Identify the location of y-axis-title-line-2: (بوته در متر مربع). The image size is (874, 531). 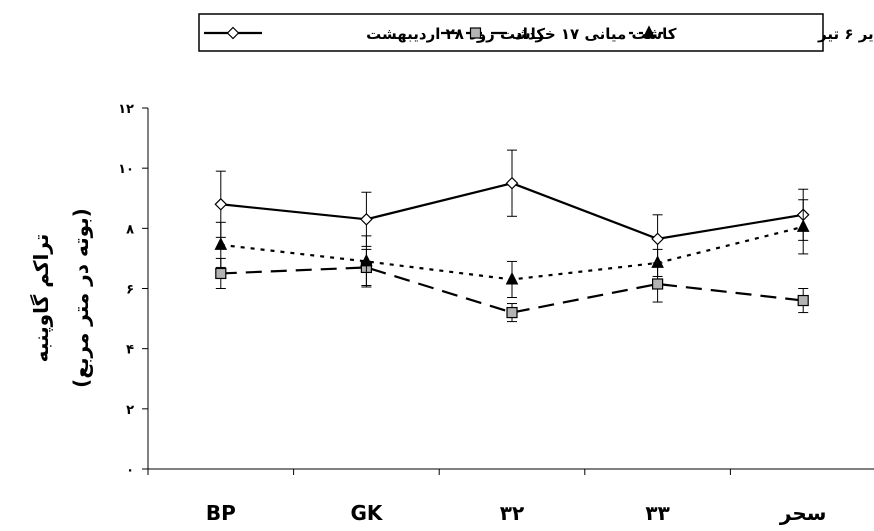
(81, 298).